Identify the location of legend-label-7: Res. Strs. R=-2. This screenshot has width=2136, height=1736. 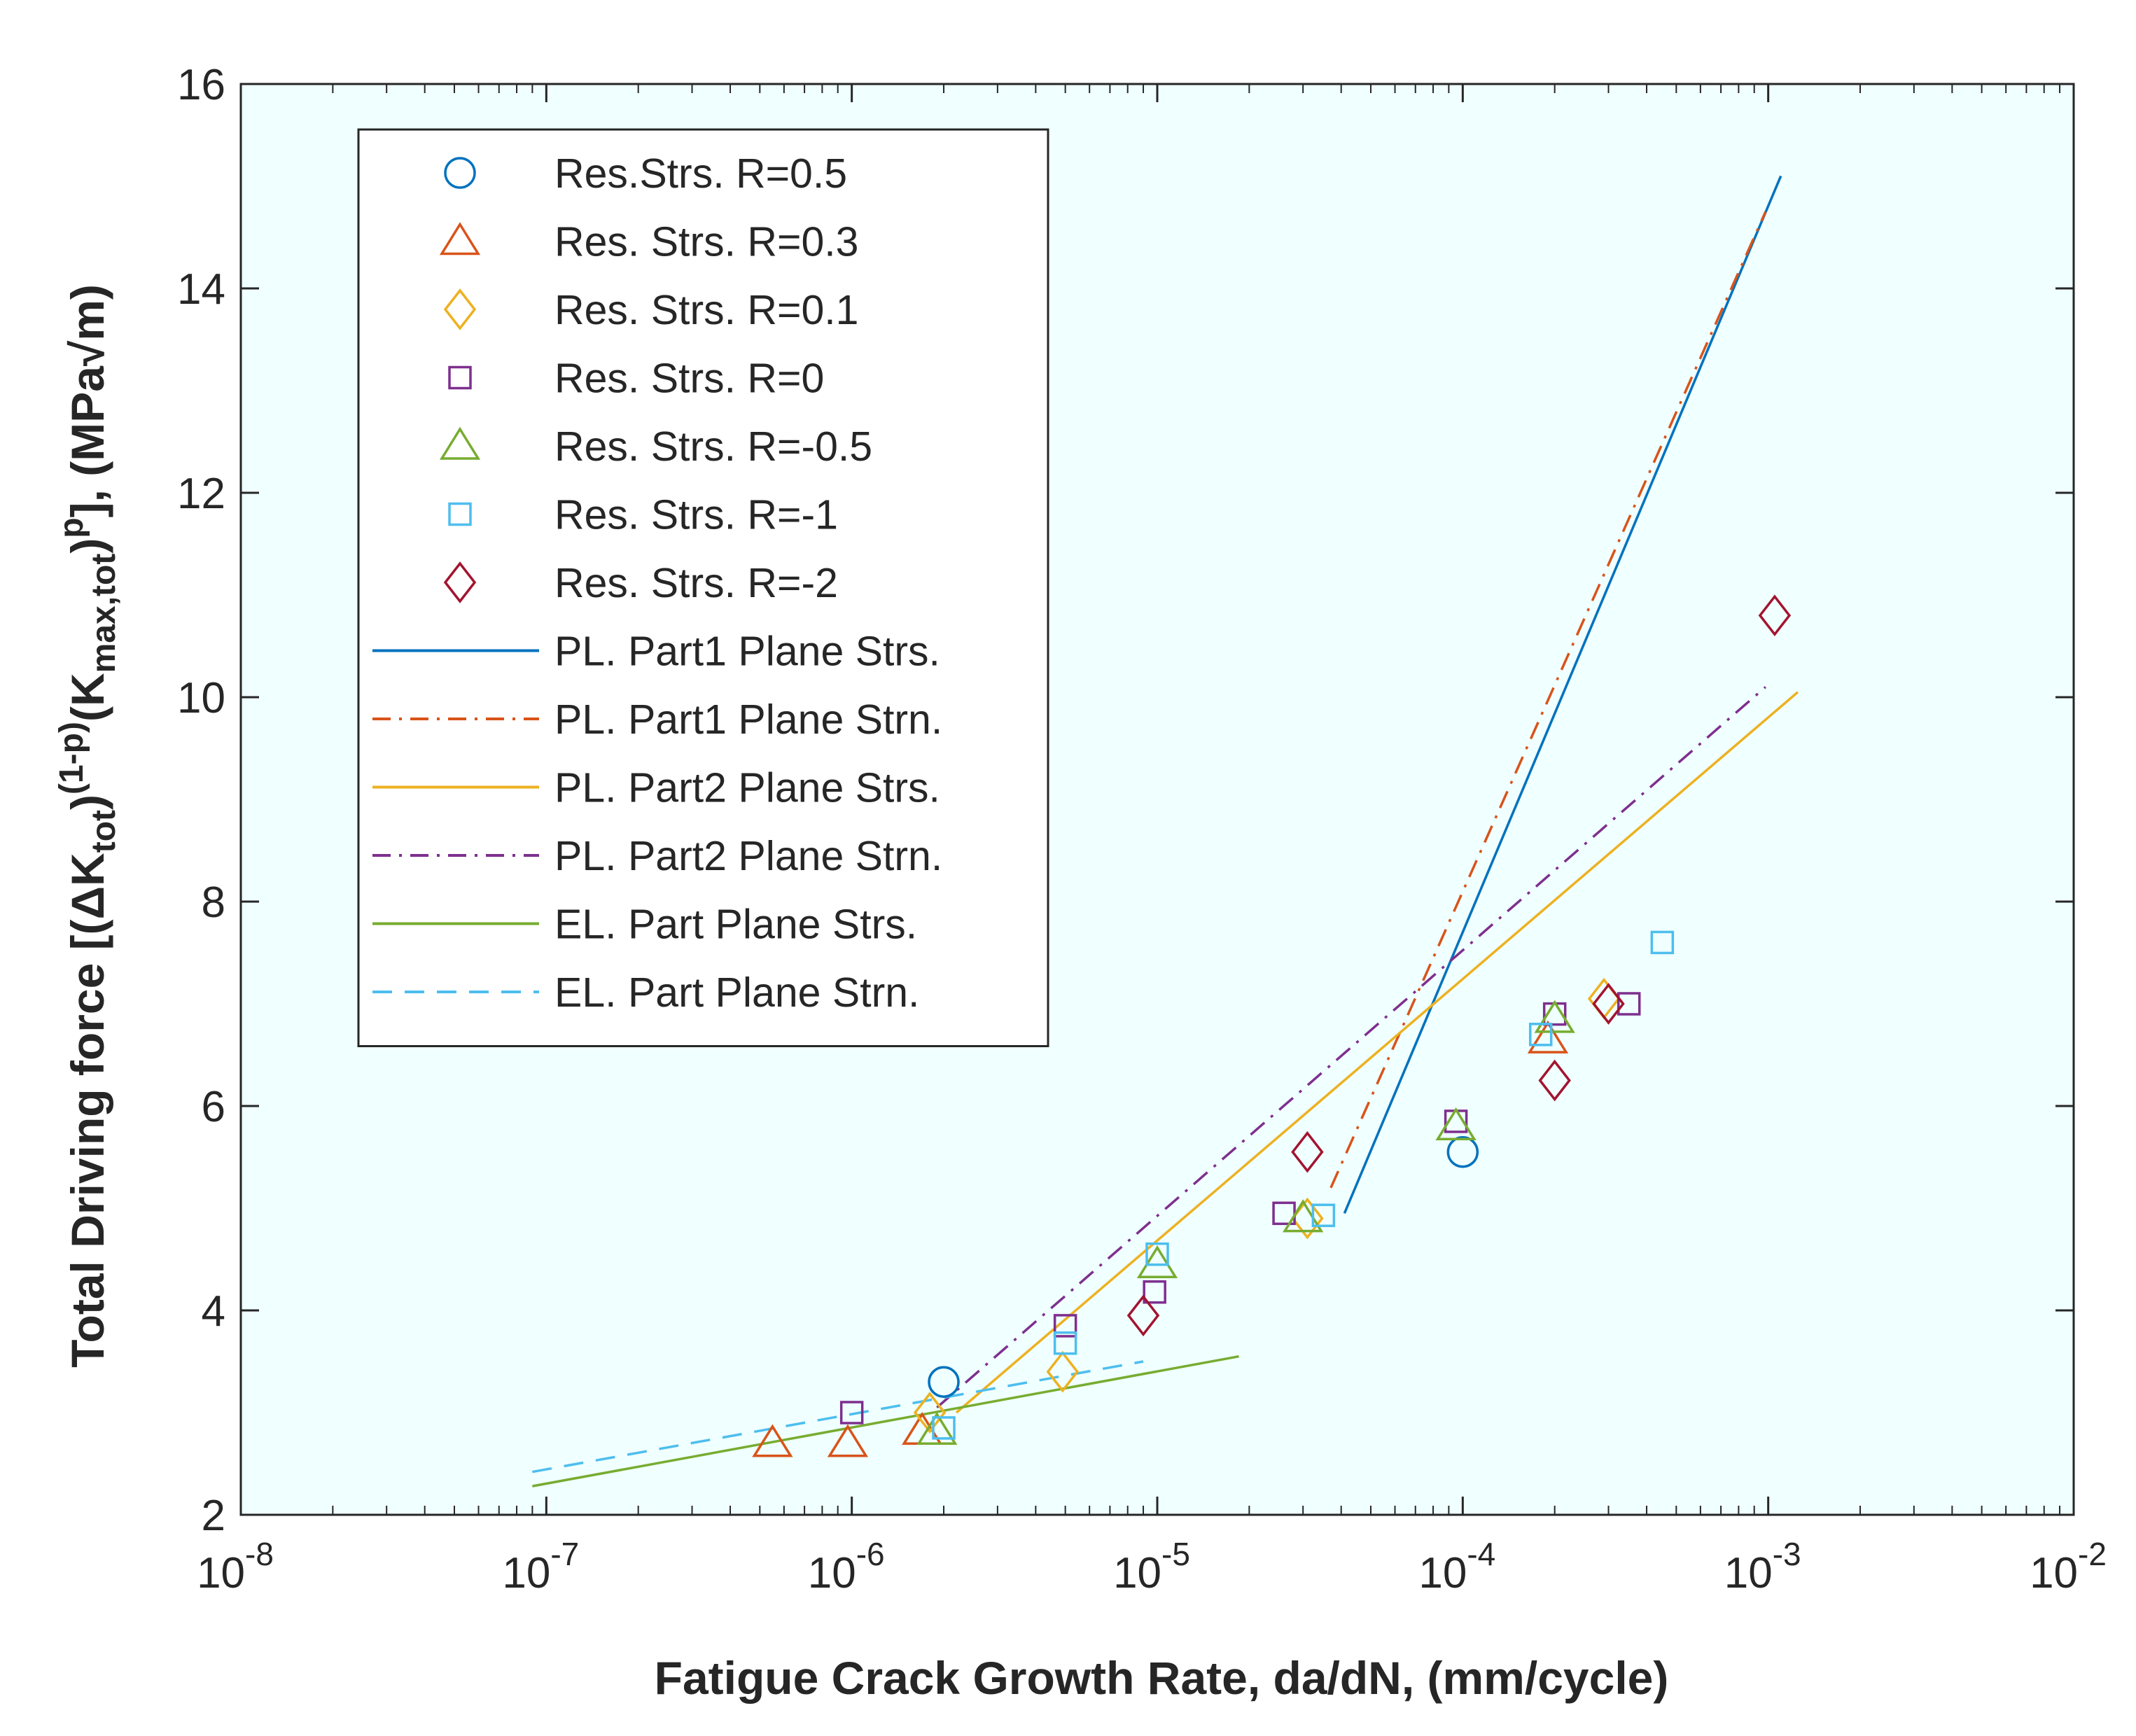
(696, 583).